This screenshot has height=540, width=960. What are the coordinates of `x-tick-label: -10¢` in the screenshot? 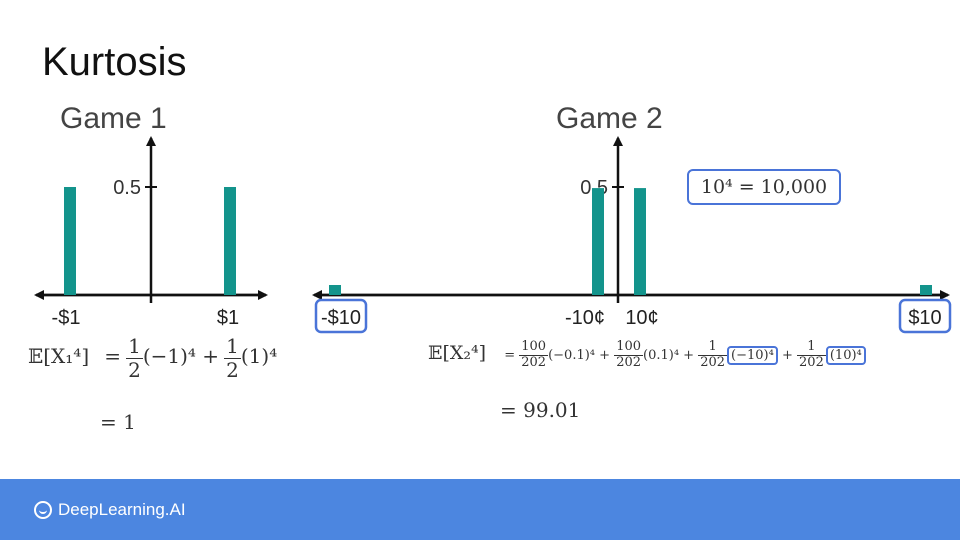 It's located at (585, 318).